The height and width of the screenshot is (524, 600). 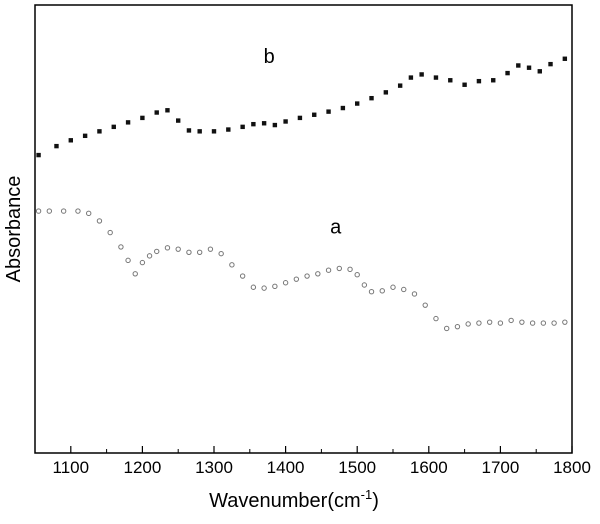 I want to click on x-axis-label-close: ), so click(x=375, y=501).